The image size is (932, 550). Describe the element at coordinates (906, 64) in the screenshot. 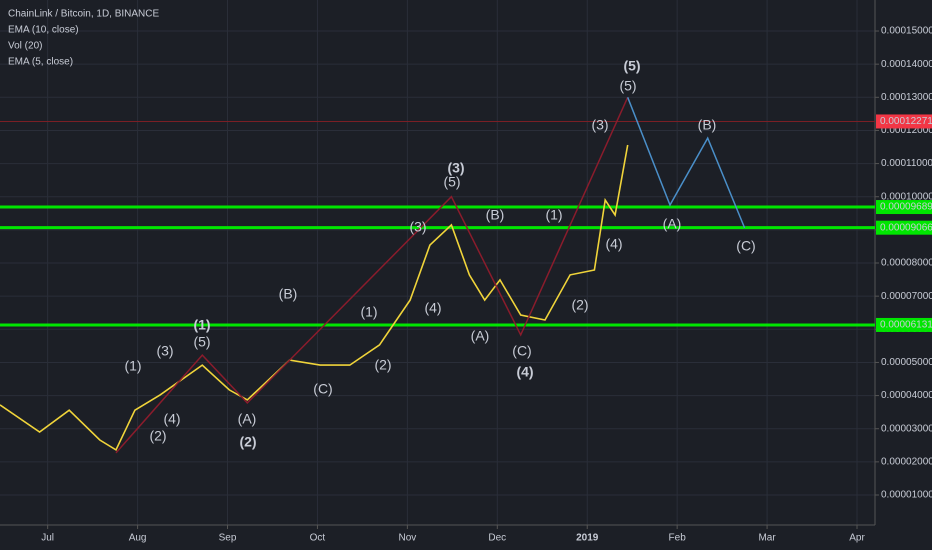

I see `y-tick-label: 0.00014000` at that location.